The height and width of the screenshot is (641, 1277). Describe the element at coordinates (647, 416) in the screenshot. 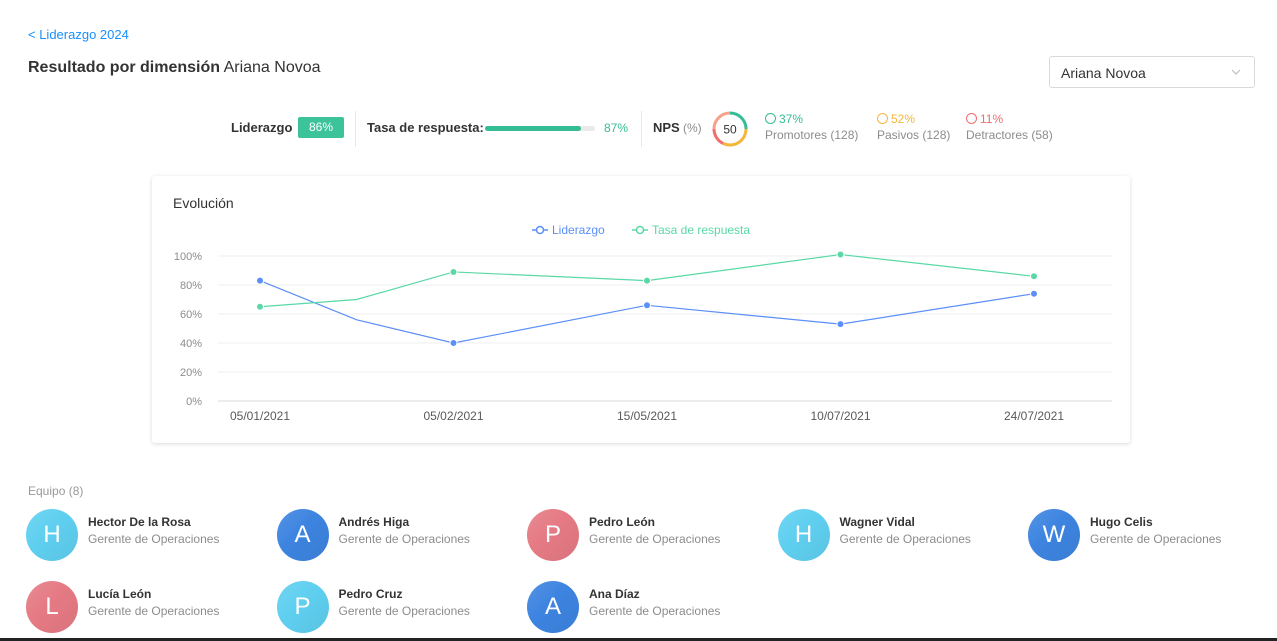

I see `x-tick-label: 15/05/2021` at that location.